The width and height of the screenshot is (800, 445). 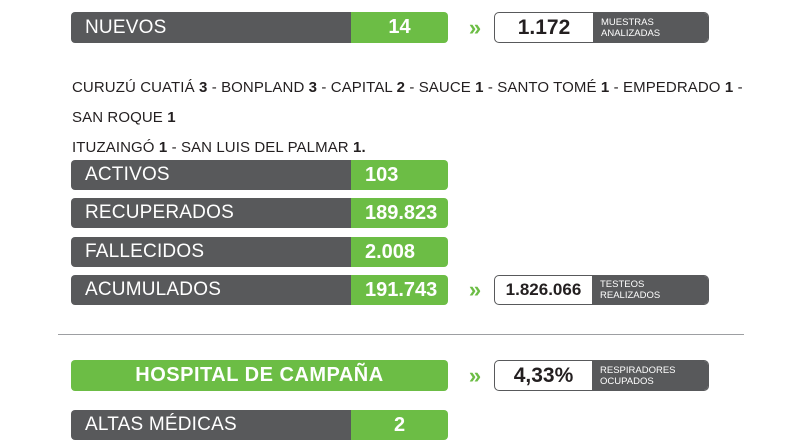 I want to click on testeos-box: 1.826.066 TESTEOS REALIZADOS, so click(x=601, y=290).